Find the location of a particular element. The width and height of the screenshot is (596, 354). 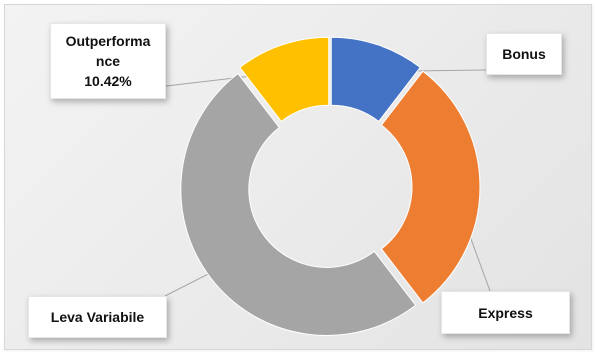

data-label-express-text: Express is located at coordinates (505, 312).